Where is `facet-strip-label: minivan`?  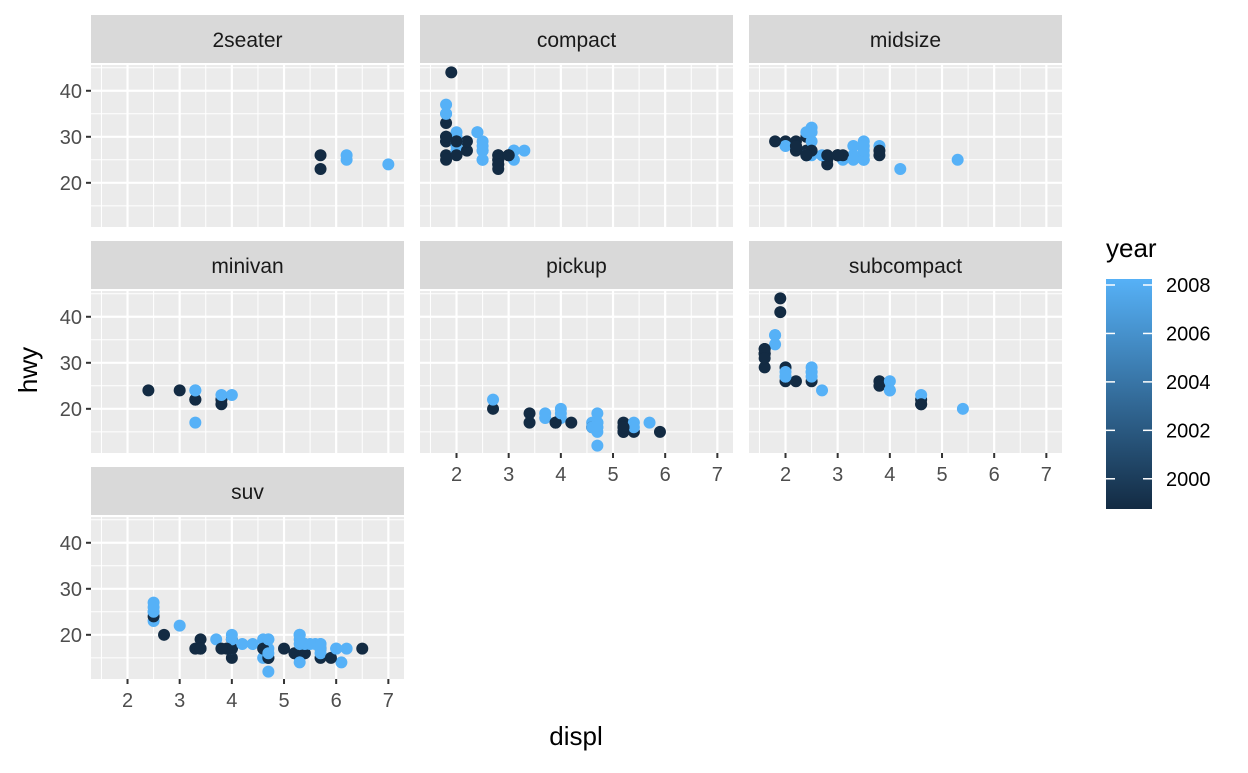 facet-strip-label: minivan is located at coordinates (247, 266).